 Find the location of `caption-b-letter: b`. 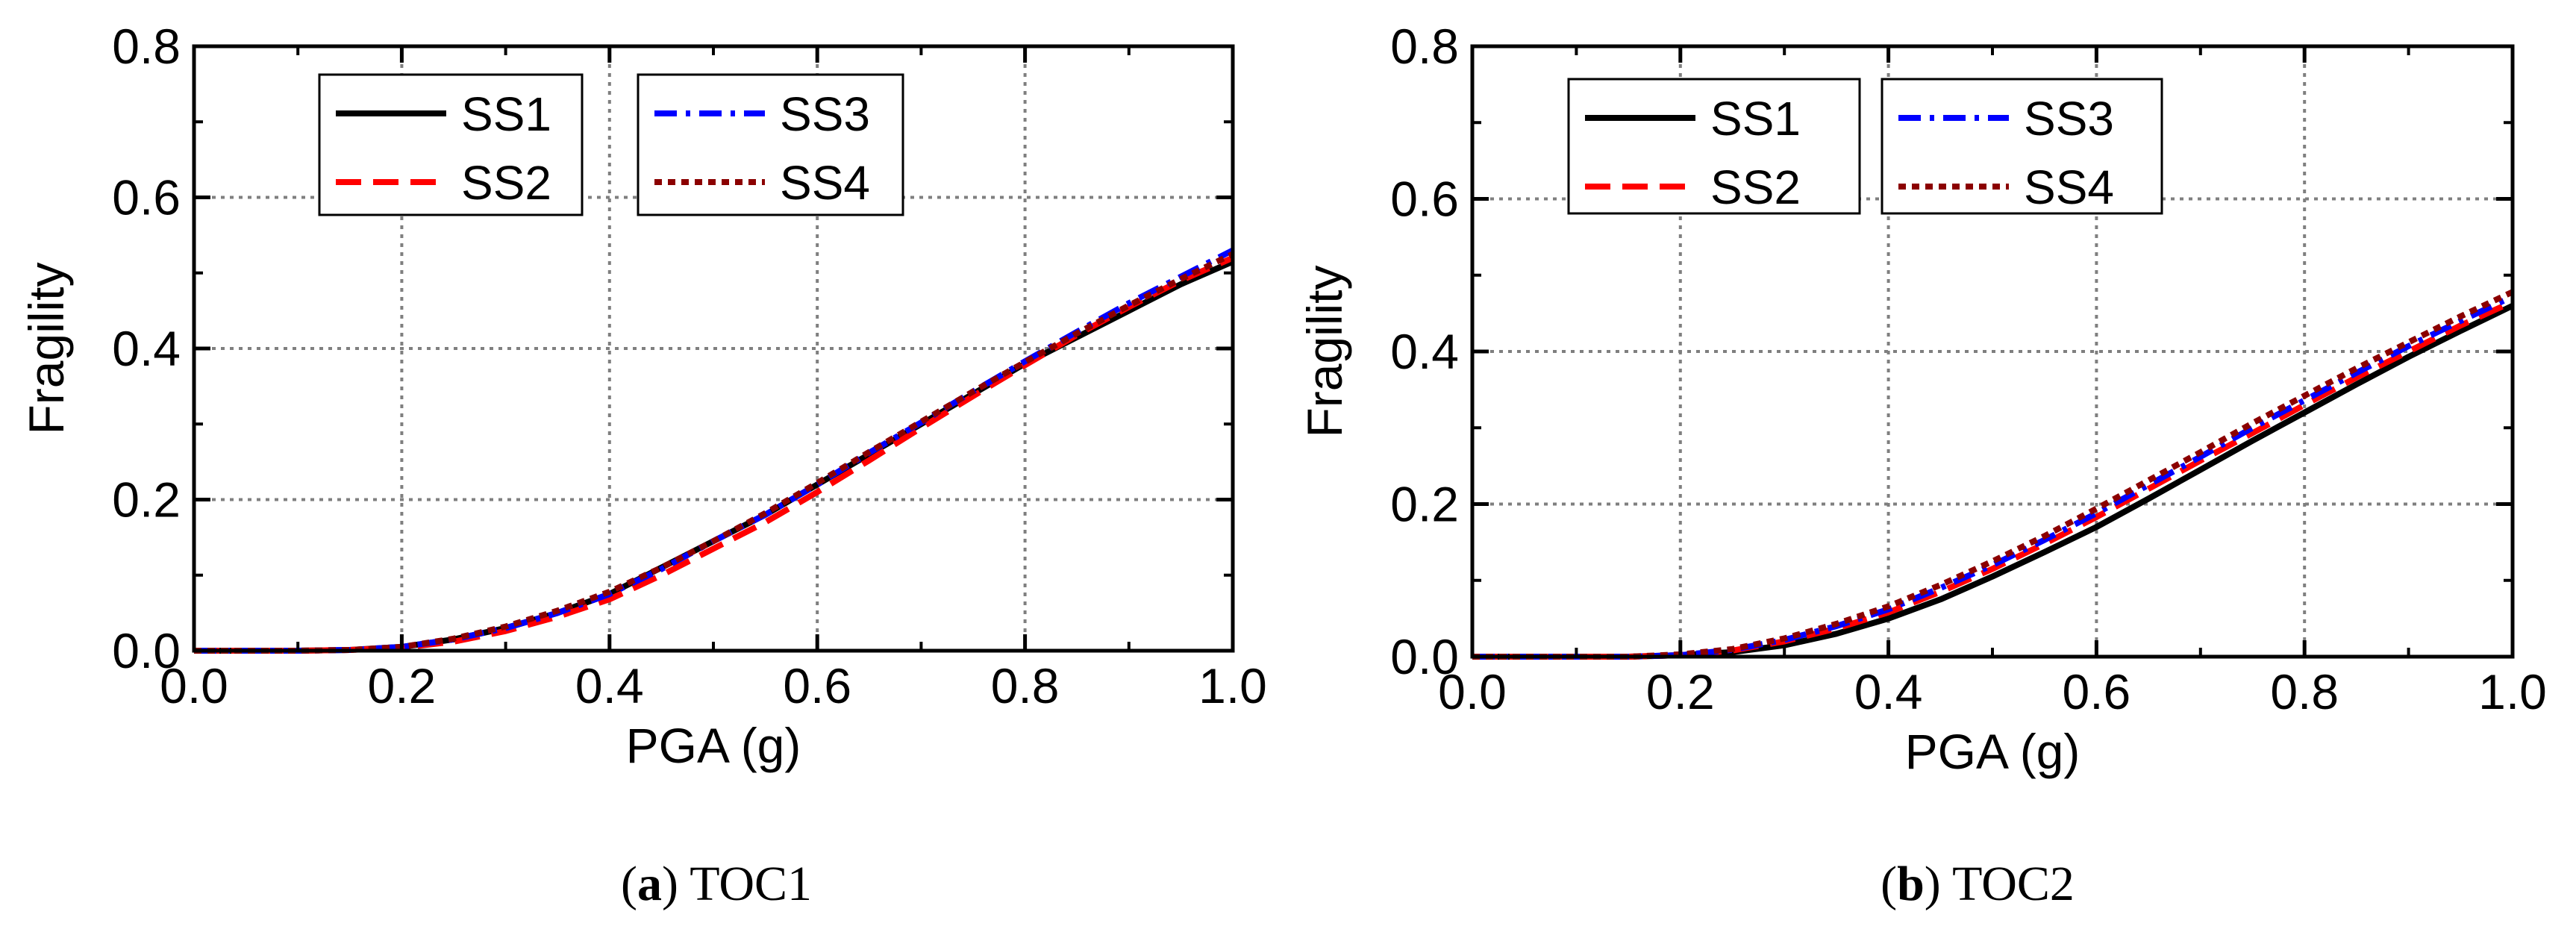

caption-b-letter: b is located at coordinates (1911, 884).